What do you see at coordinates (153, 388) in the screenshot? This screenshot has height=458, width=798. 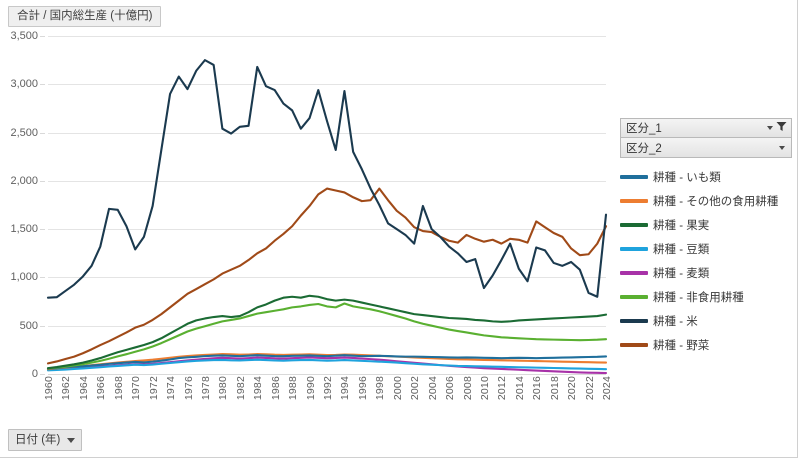 I see `x-axis-tick-label: 1972` at bounding box center [153, 388].